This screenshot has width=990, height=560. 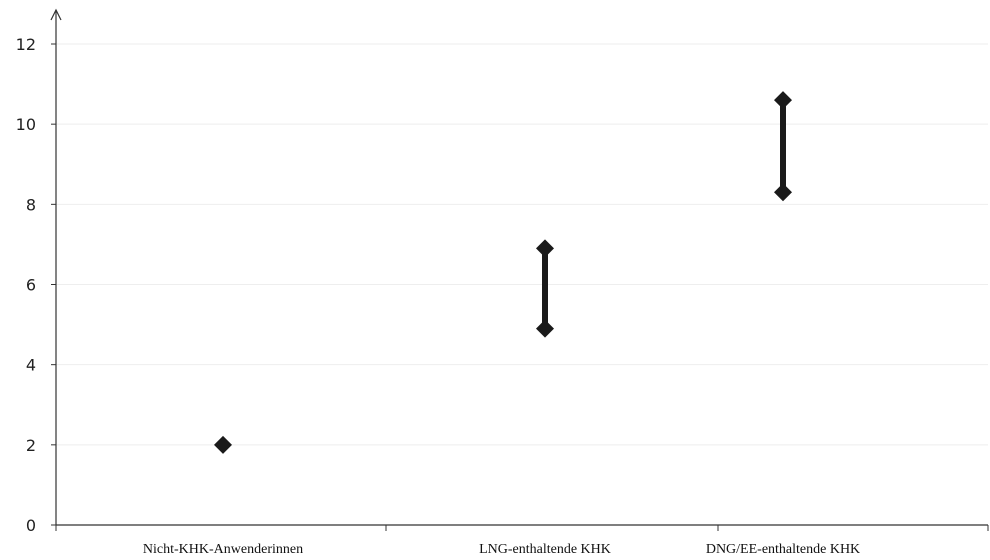 I want to click on y-tick-label: 4, so click(x=31, y=365).